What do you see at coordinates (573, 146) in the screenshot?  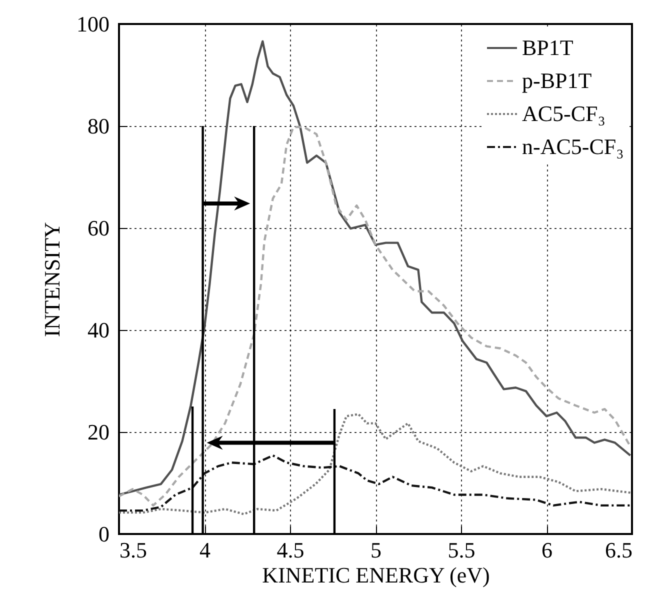 I see `legend-label: n-AC5-CF₃` at bounding box center [573, 146].